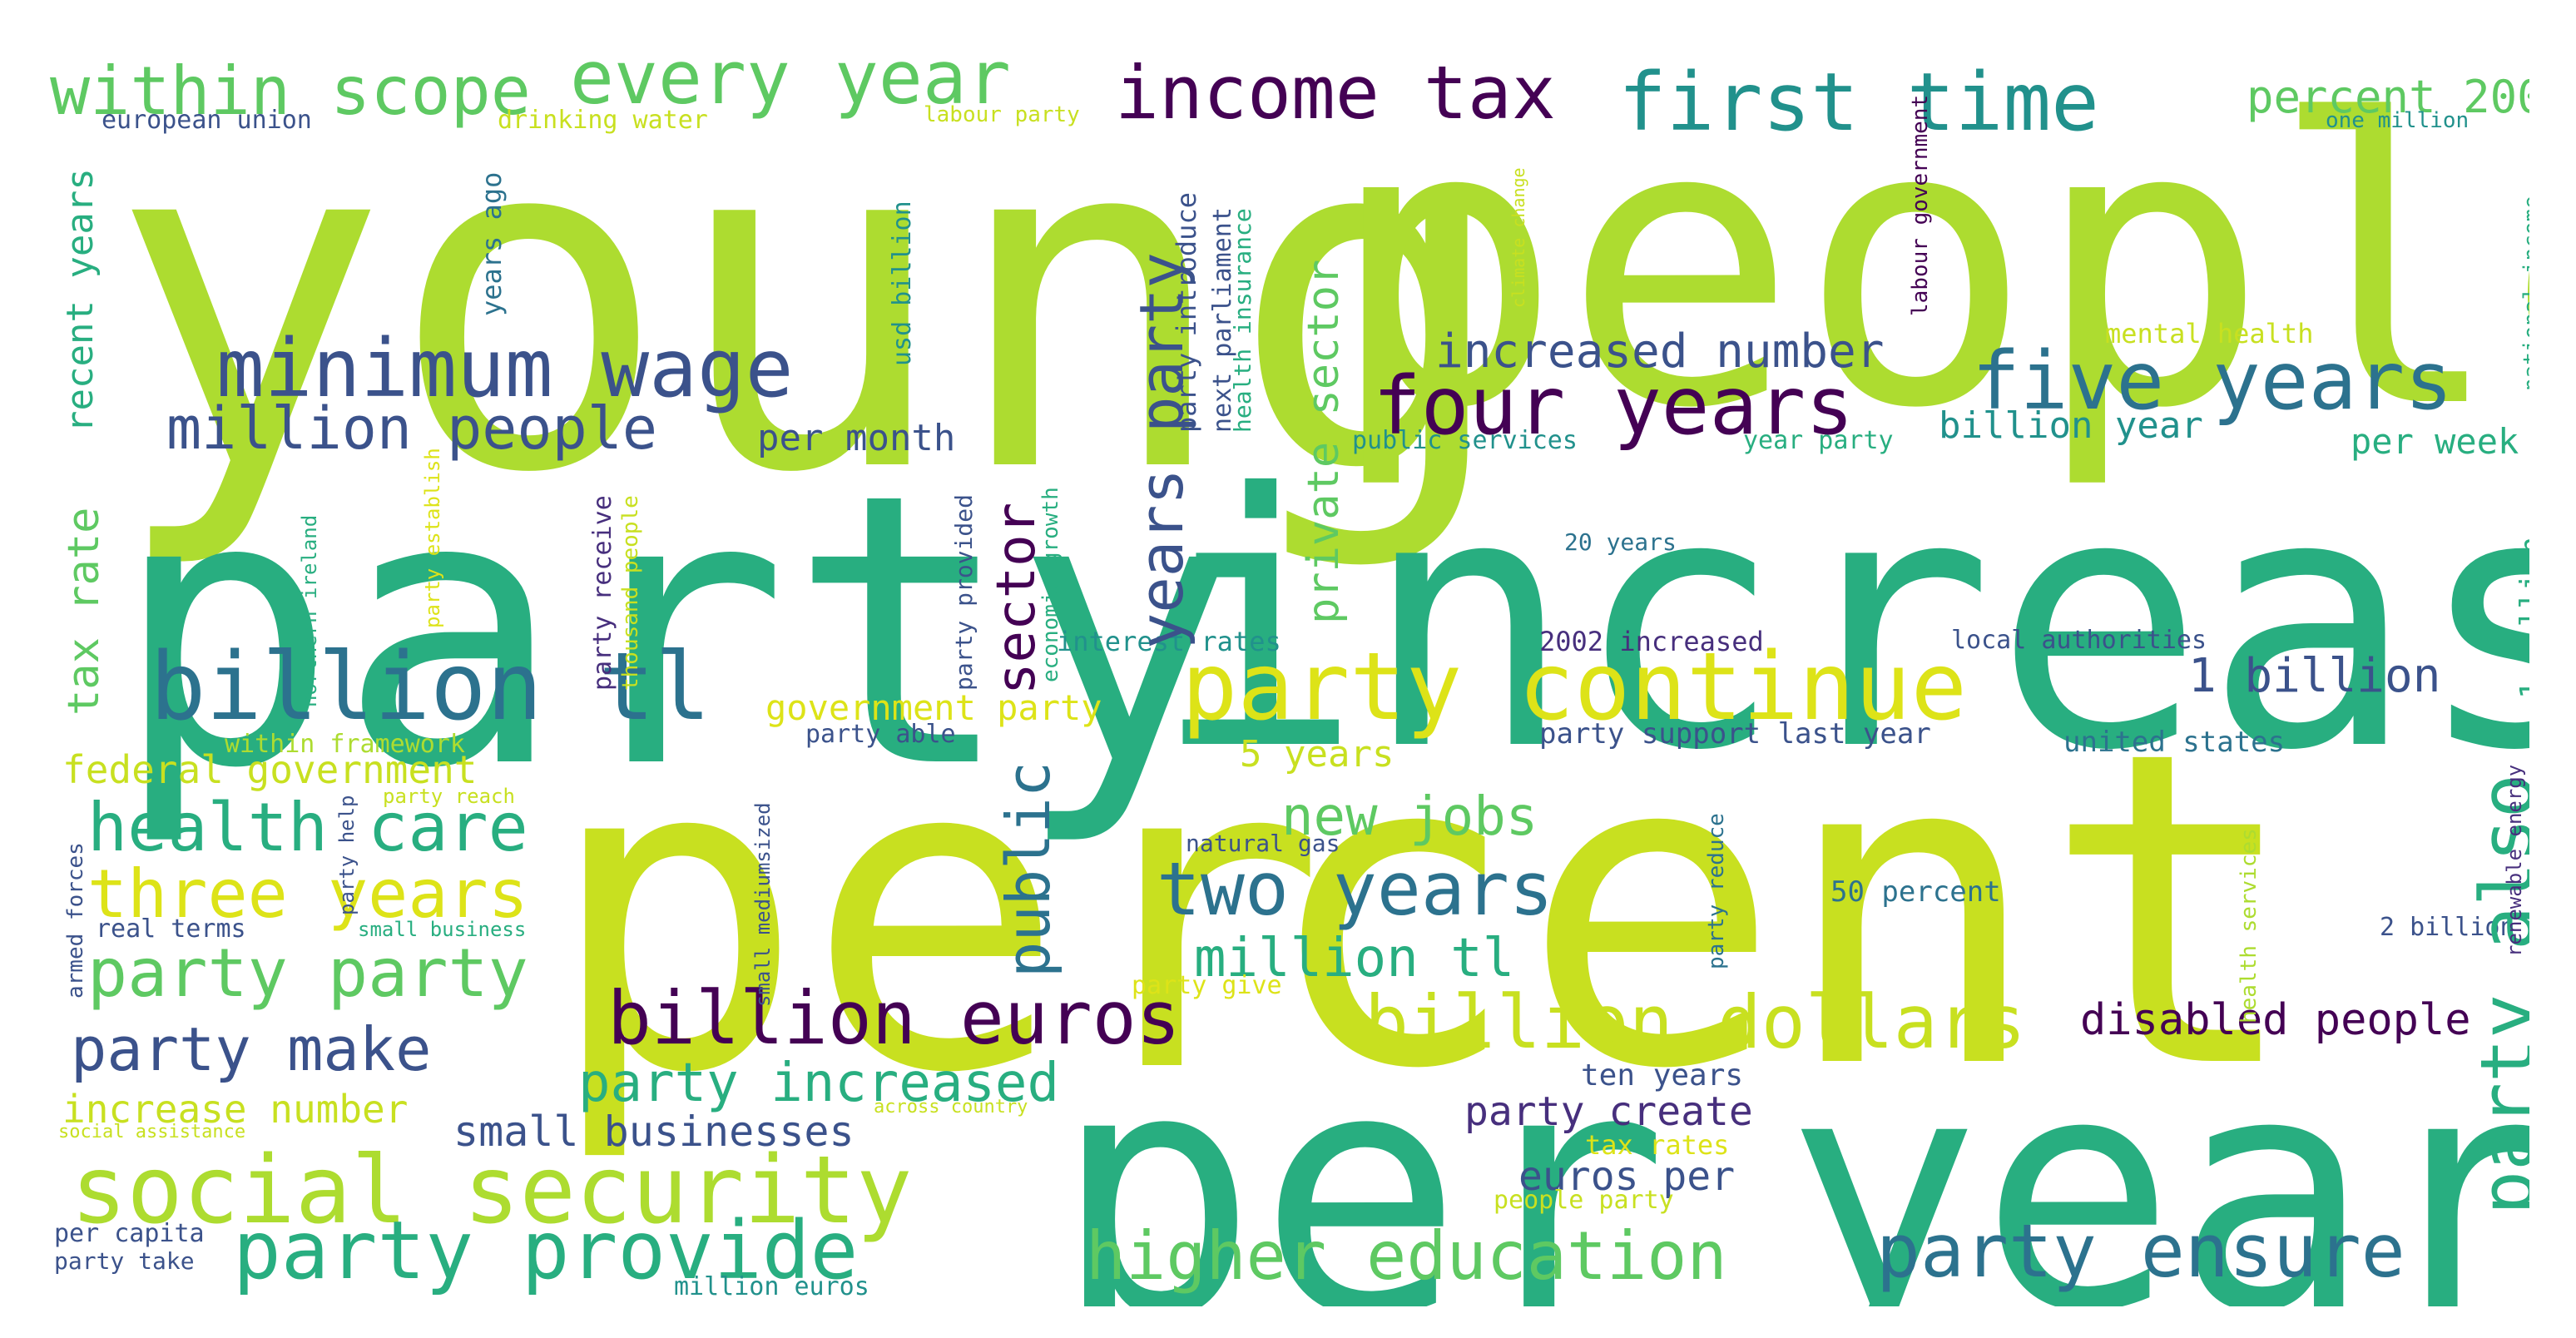 The height and width of the screenshot is (1338, 2576). I want to click on word-party-introduce: party introduce, so click(1186, 312).